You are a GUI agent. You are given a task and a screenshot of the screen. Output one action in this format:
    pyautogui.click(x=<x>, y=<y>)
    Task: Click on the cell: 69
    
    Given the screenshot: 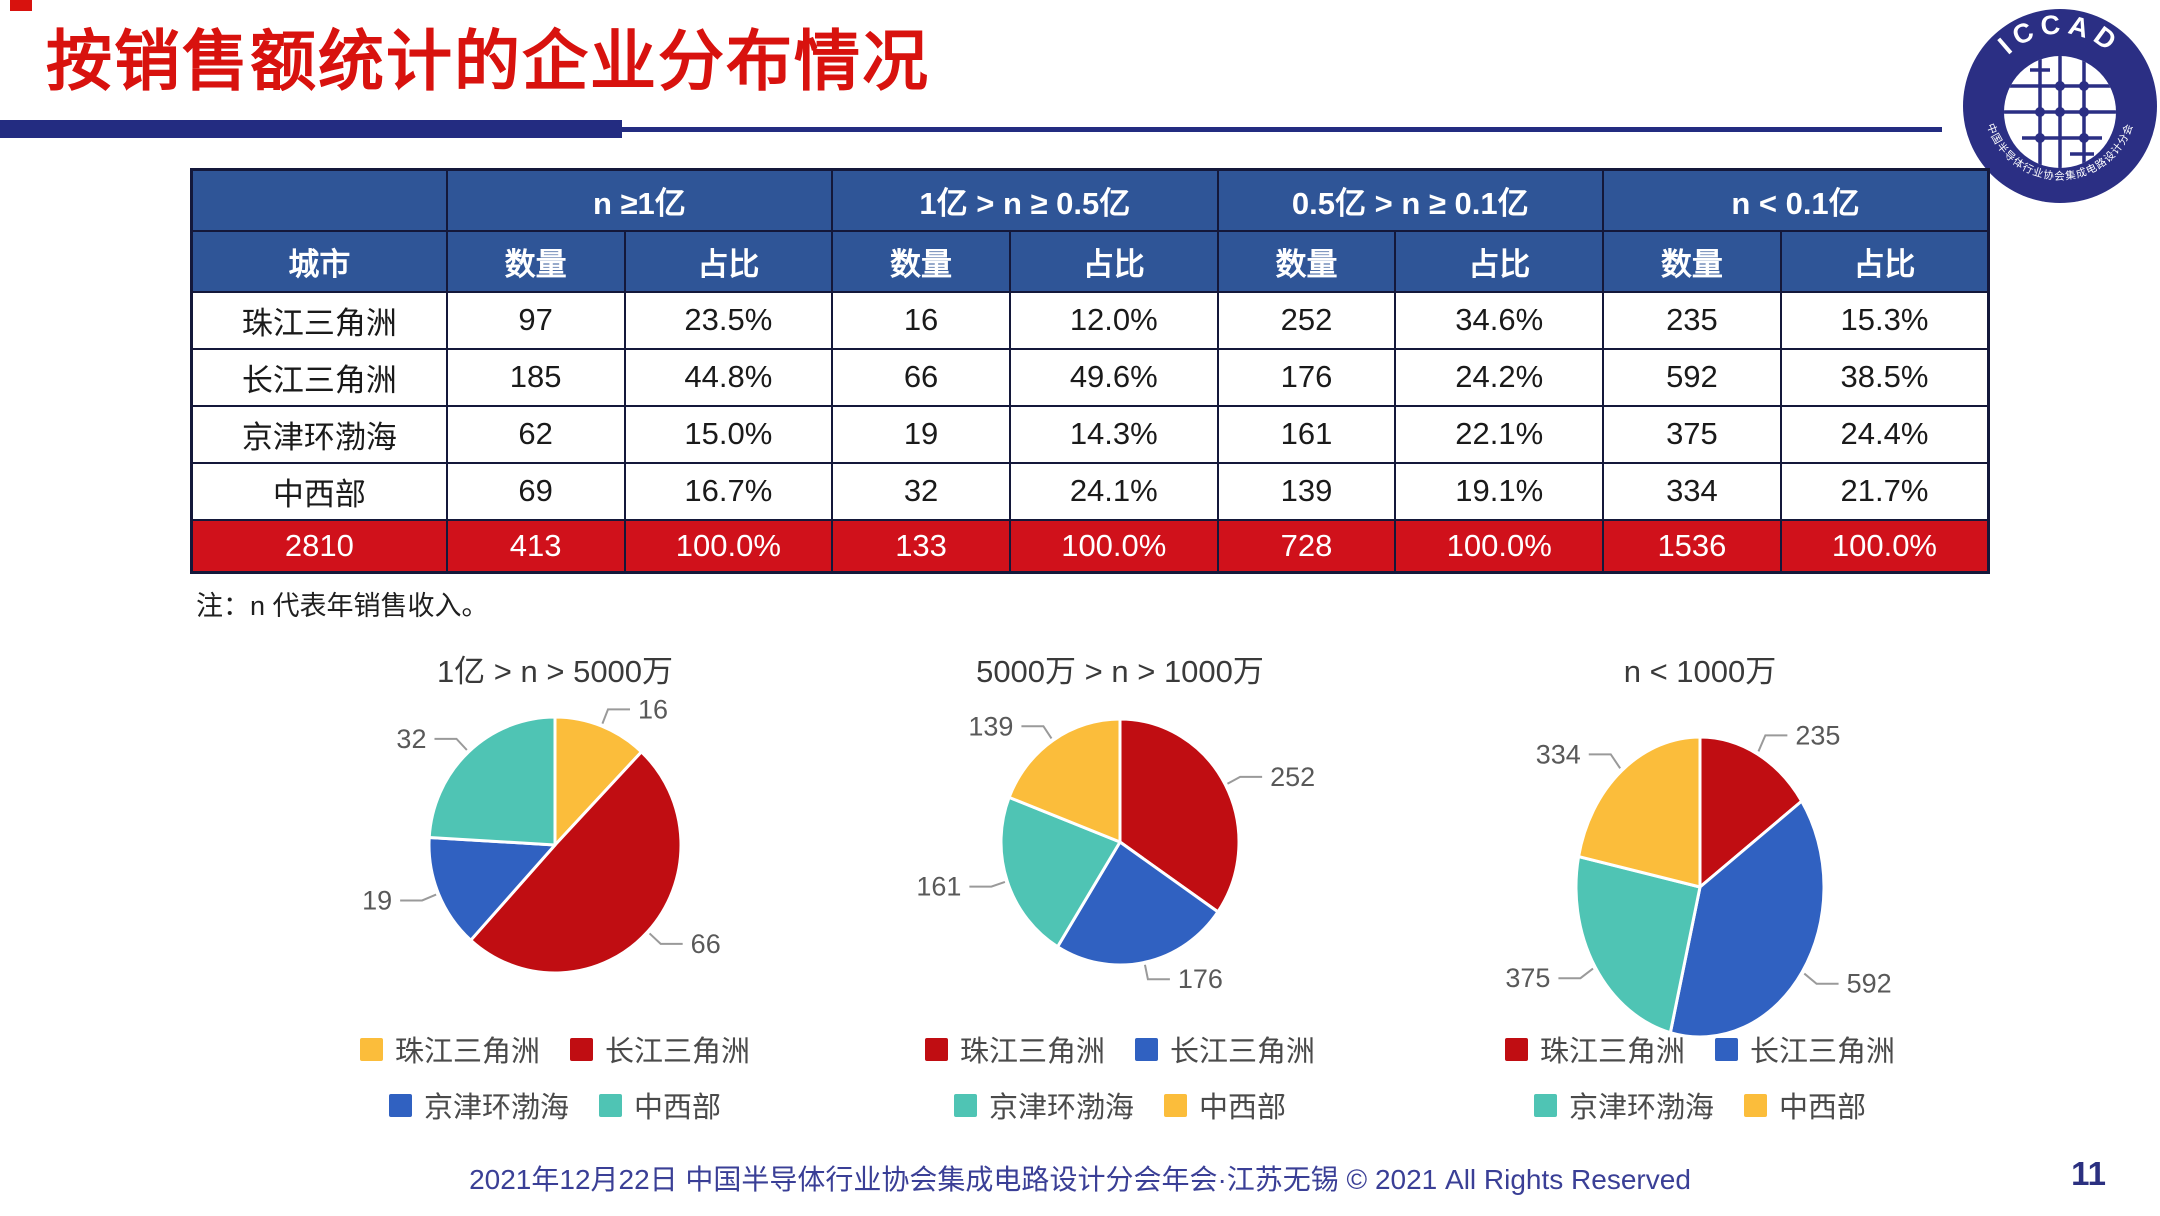 What is the action you would take?
    pyautogui.click(x=535, y=491)
    